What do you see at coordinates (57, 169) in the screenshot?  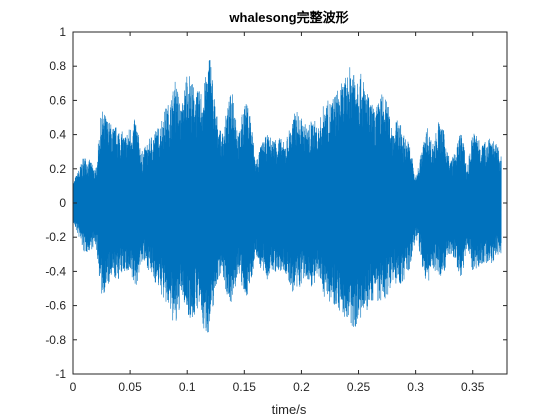 I see `y-tick-label: 0.2` at bounding box center [57, 169].